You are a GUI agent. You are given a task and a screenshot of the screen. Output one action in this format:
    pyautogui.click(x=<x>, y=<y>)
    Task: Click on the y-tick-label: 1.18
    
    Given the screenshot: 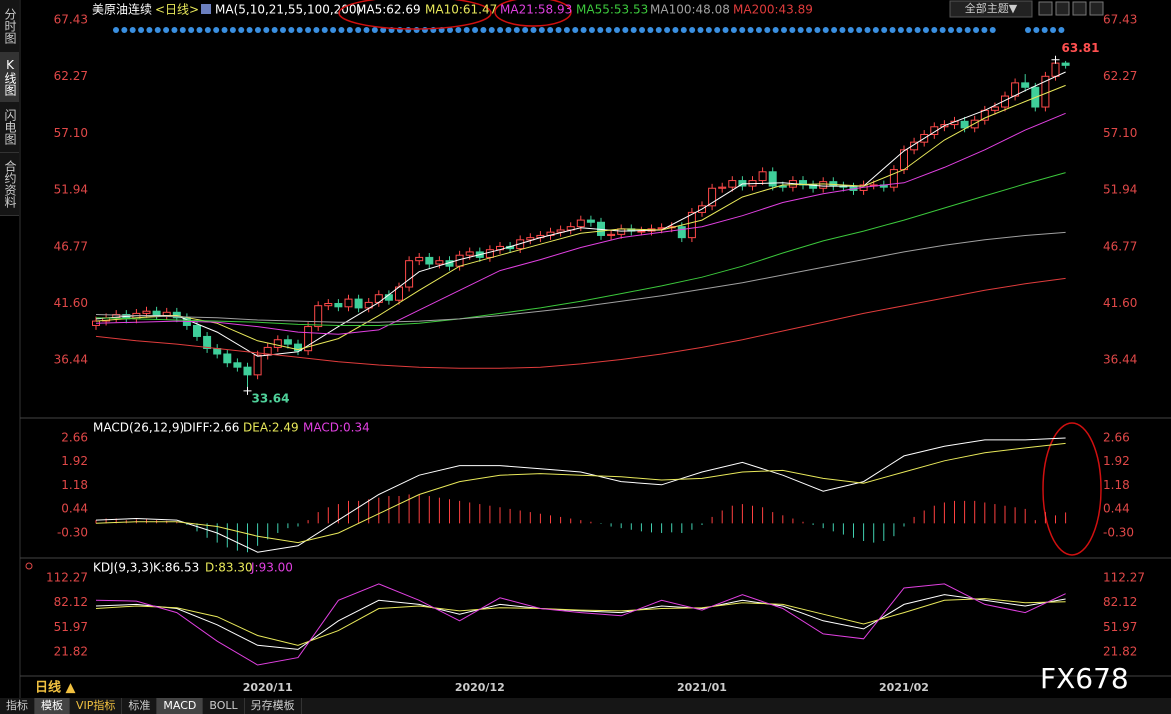 What is the action you would take?
    pyautogui.click(x=1116, y=485)
    